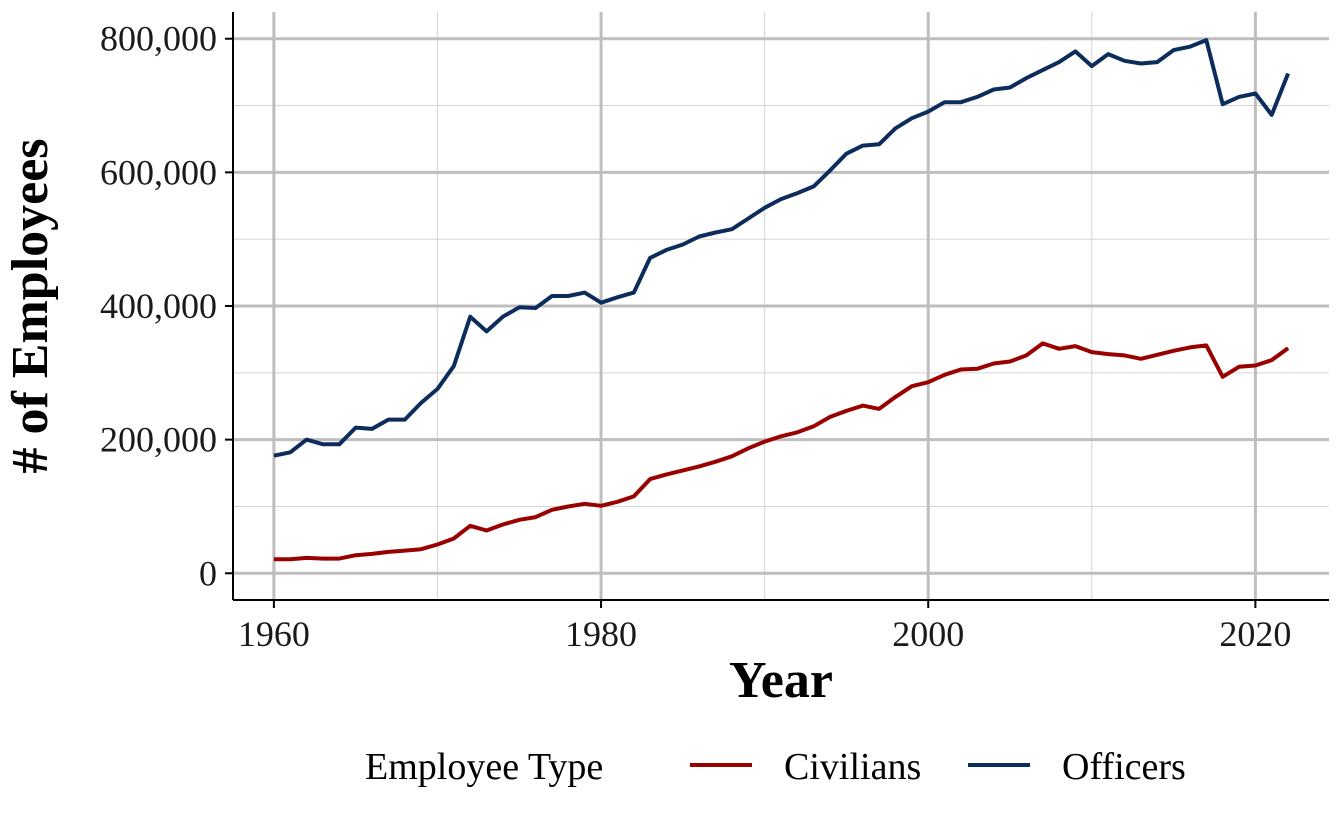 The height and width of the screenshot is (830, 1344). What do you see at coordinates (781, 680) in the screenshot?
I see `x-axis-title: Year` at bounding box center [781, 680].